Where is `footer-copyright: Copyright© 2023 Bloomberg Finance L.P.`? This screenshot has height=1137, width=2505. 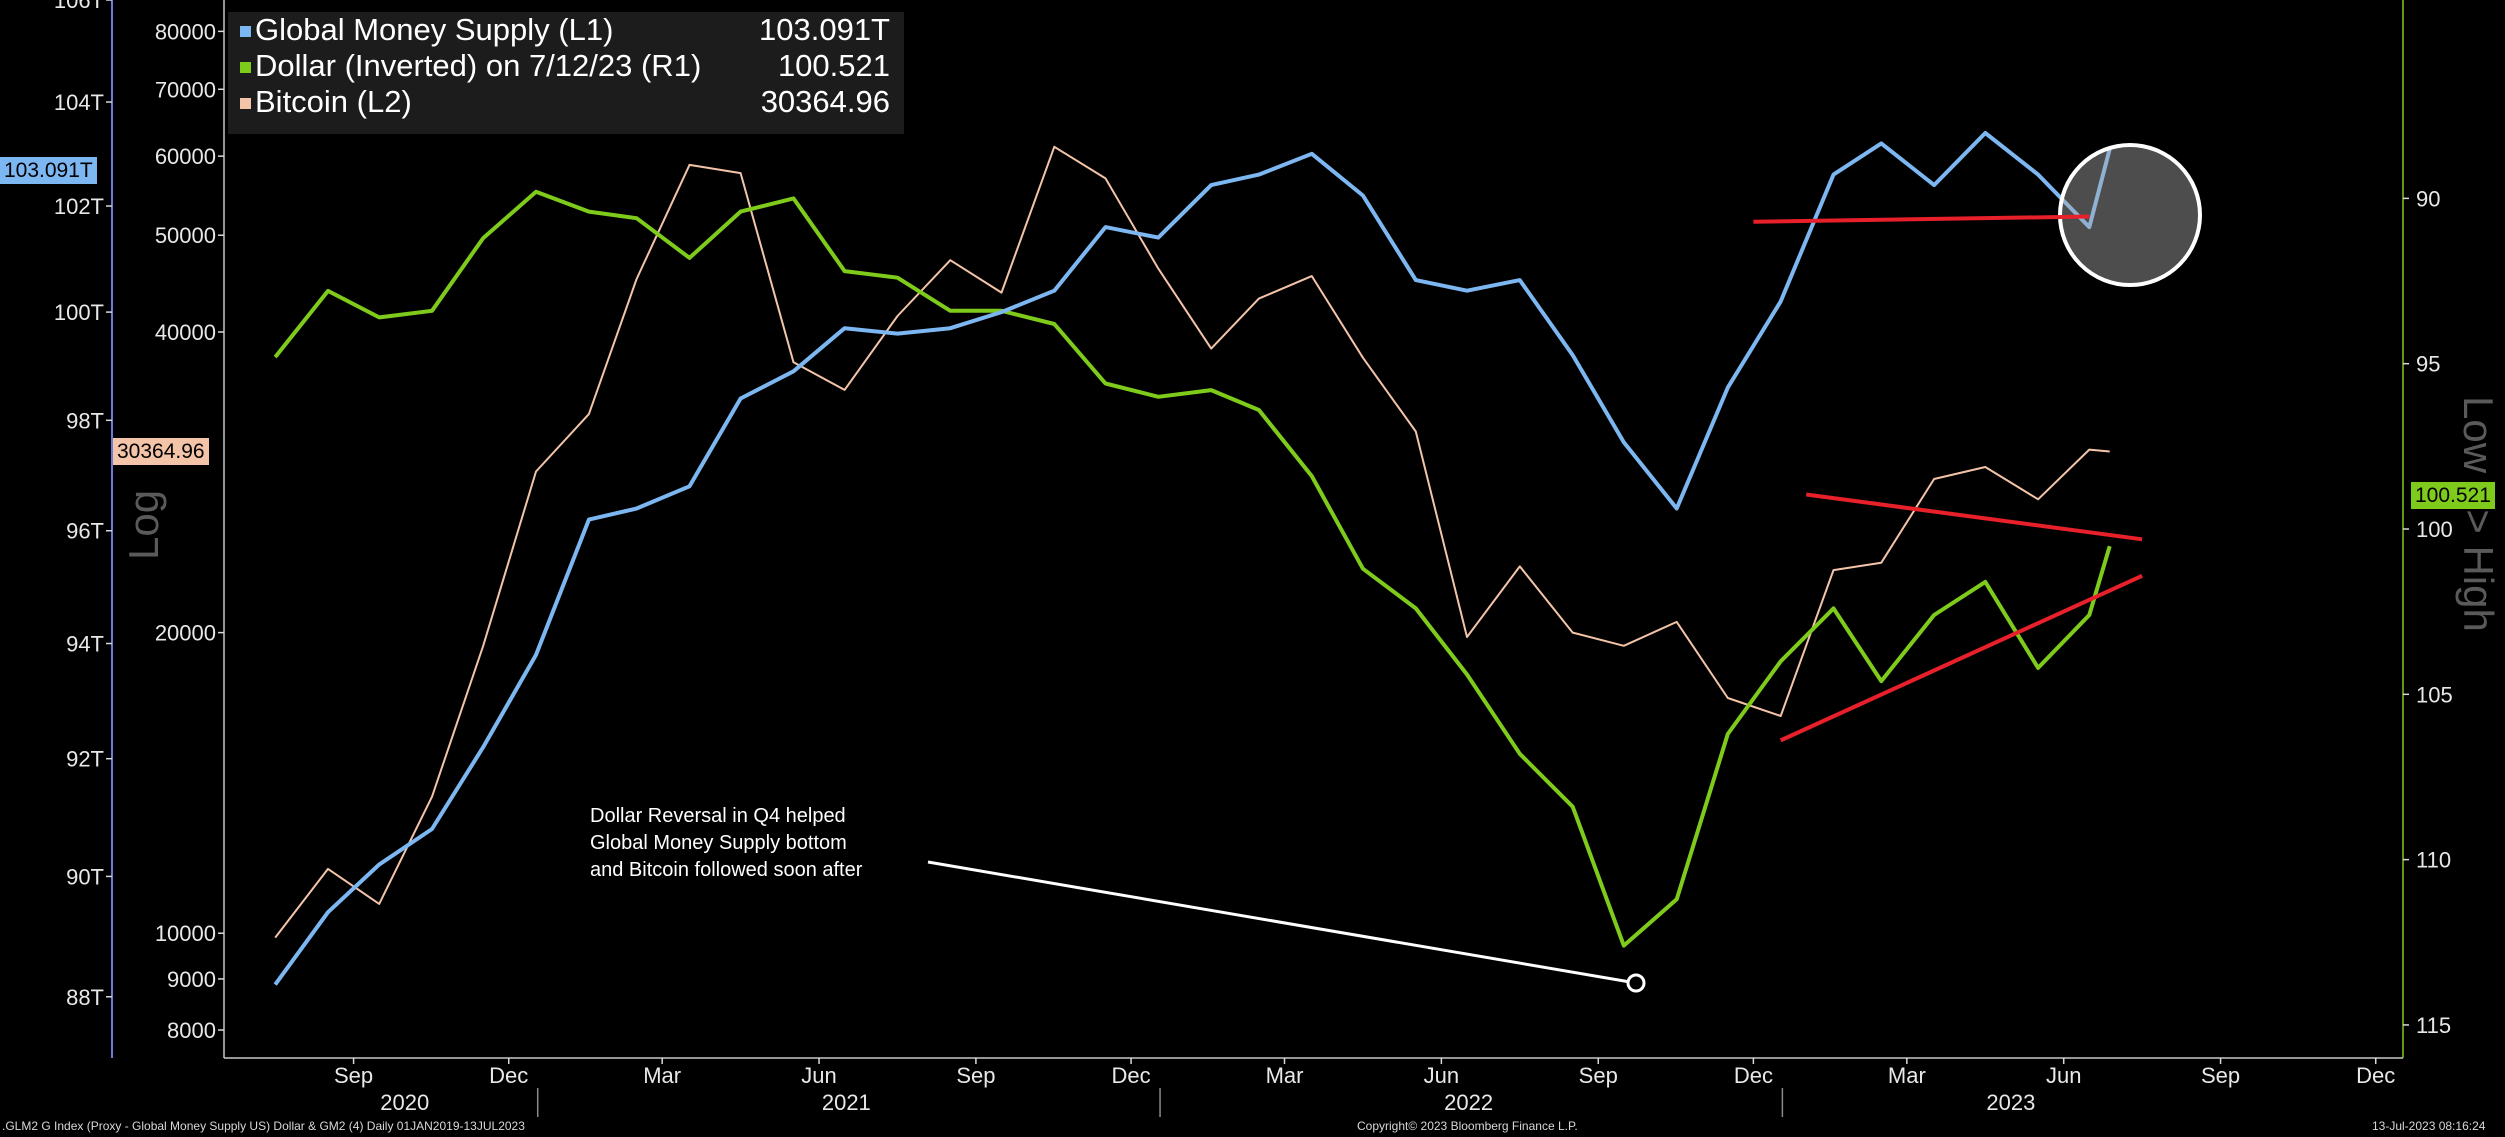 footer-copyright: Copyright© 2023 Bloomberg Finance L.P. is located at coordinates (1467, 1126).